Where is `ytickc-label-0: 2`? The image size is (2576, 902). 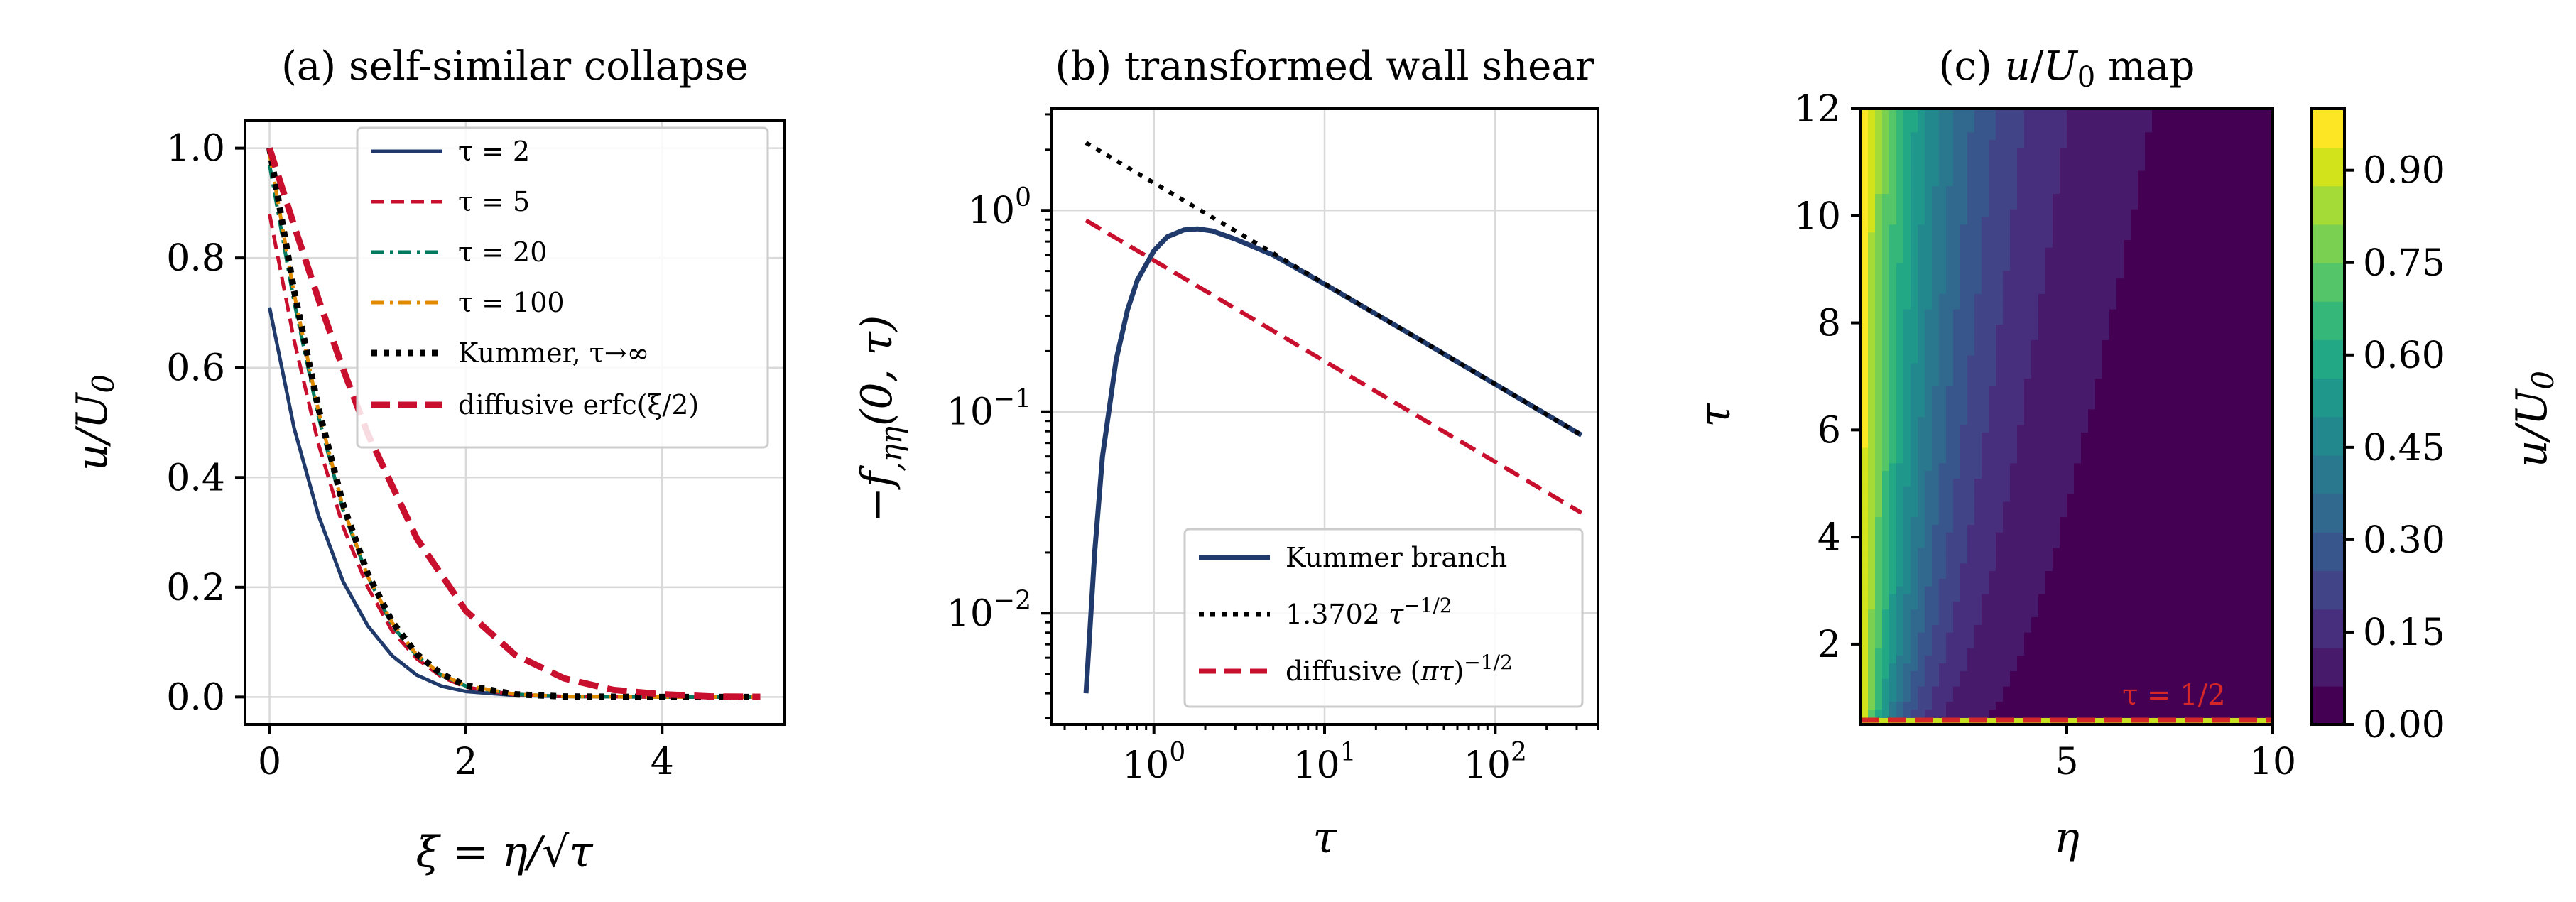
ytickc-label-0: 2 is located at coordinates (1829, 645).